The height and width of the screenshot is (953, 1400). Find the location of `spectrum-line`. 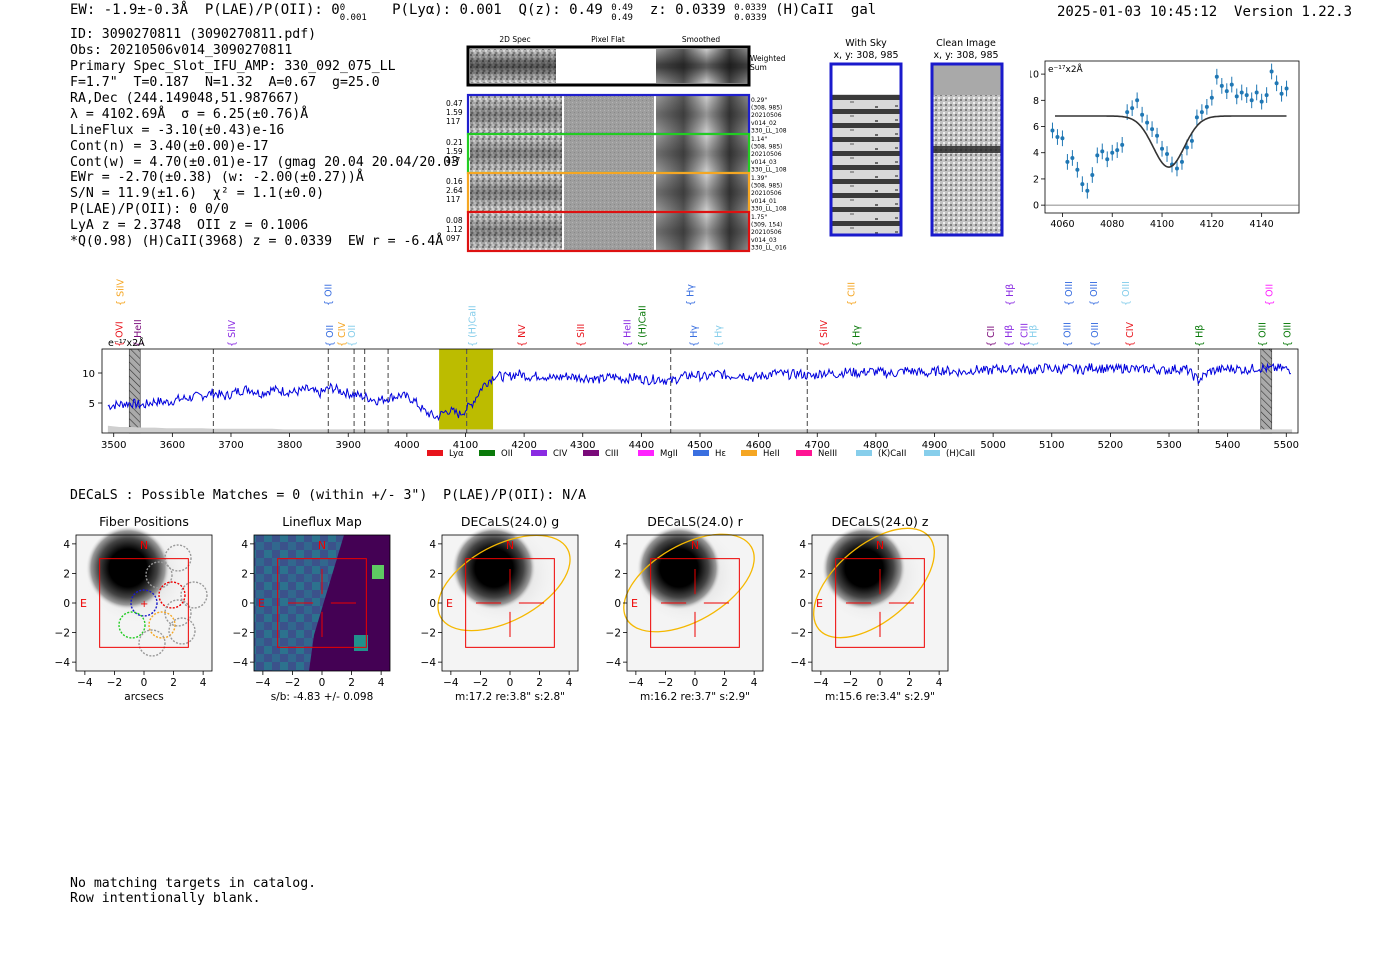

spectrum-line is located at coordinates (699, 392).